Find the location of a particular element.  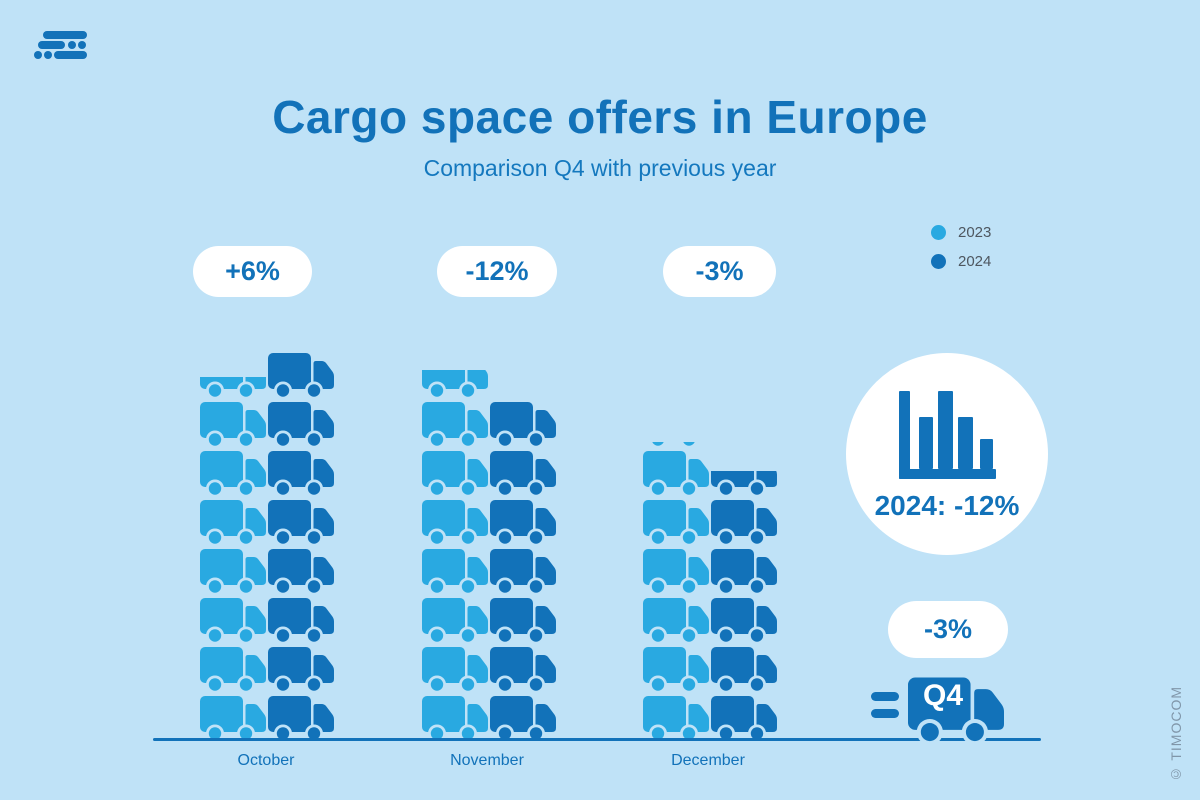

partial-truck-icon-2024-december is located at coordinates (744, 483).